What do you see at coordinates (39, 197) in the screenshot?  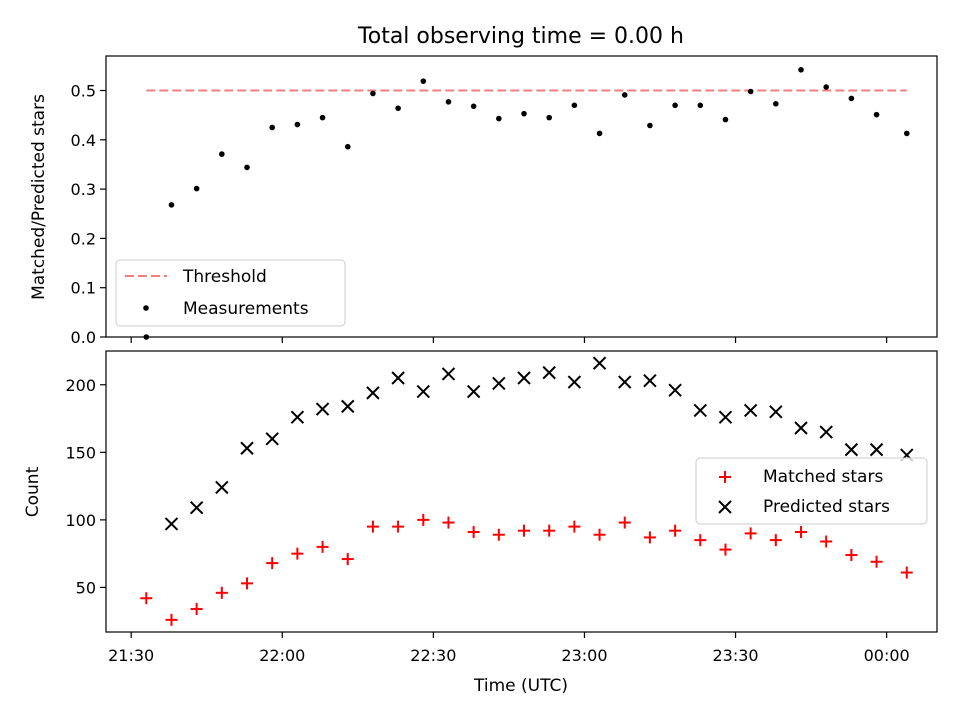 I see `top-y-label: Matched/Predicted stars` at bounding box center [39, 197].